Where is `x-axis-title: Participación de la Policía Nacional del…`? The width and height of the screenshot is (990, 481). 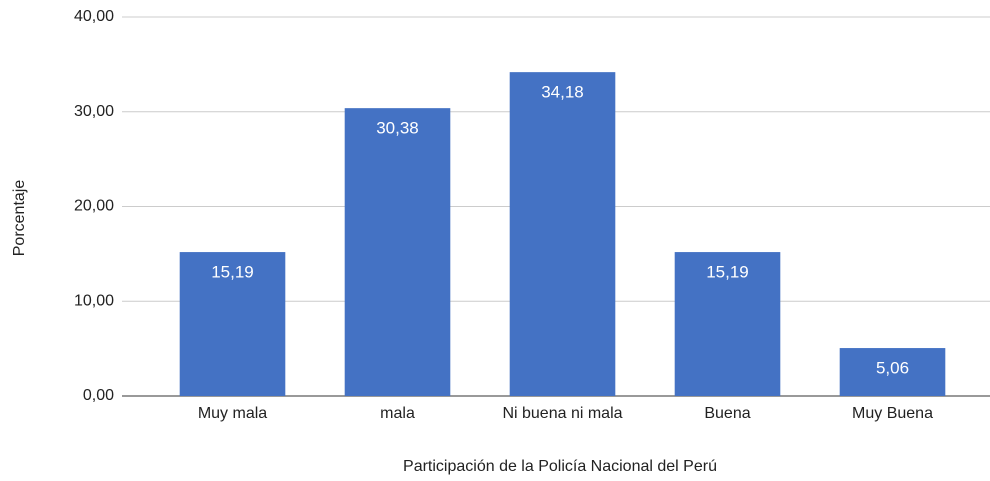
x-axis-title: Participación de la Policía Nacional del… is located at coordinates (560, 466).